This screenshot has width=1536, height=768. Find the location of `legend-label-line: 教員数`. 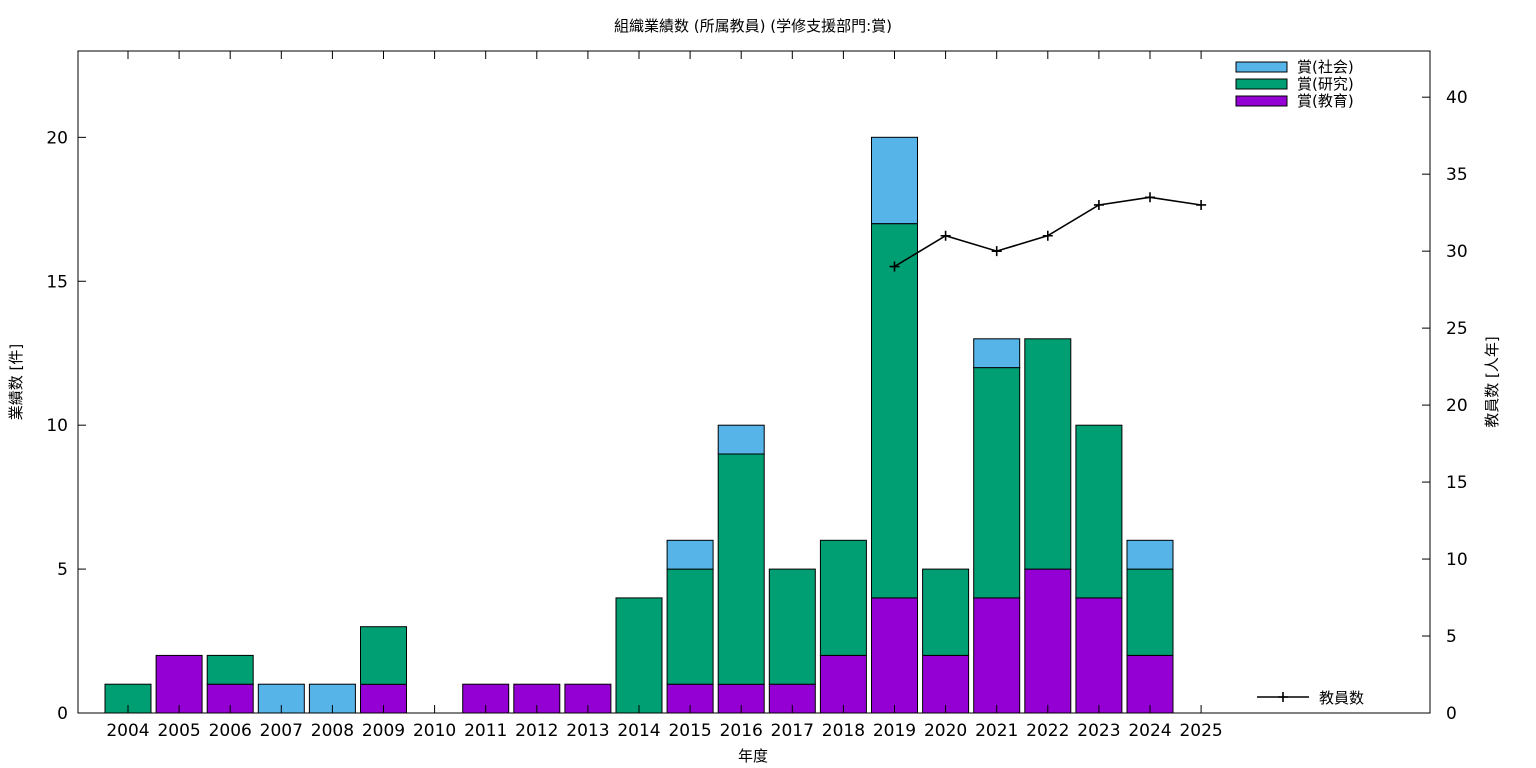

legend-label-line: 教員数 is located at coordinates (1341, 698).